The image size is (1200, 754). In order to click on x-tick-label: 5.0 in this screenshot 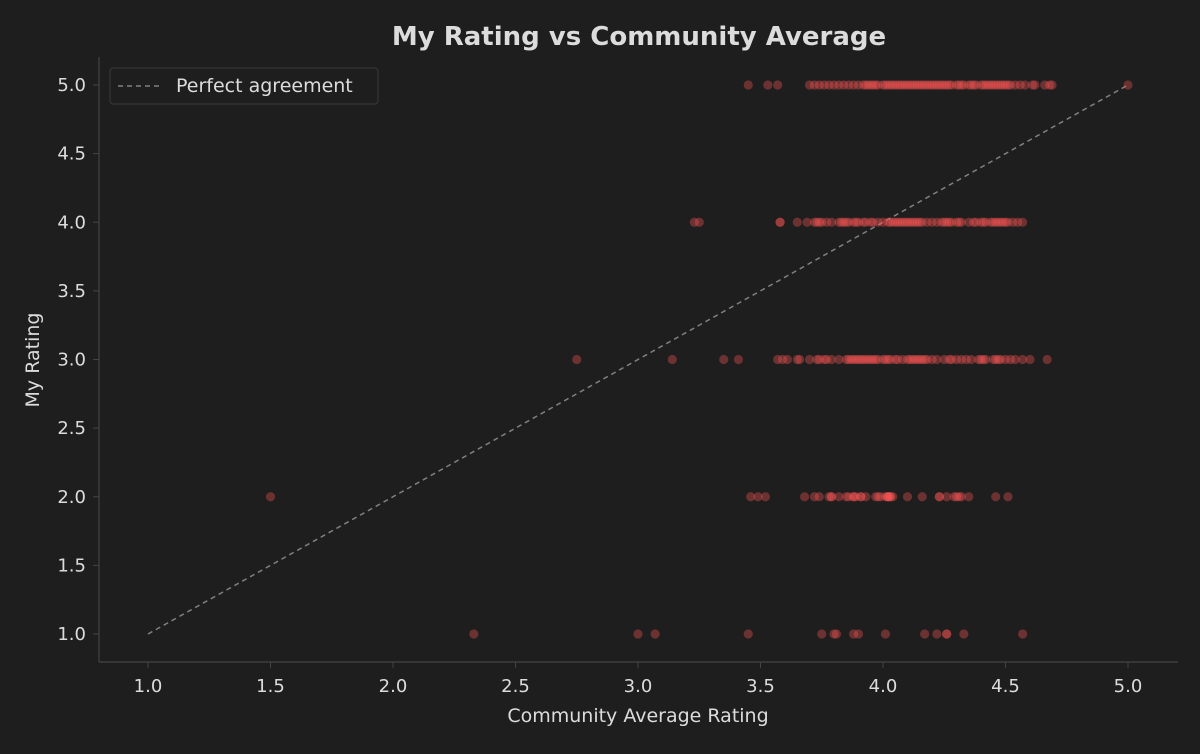, I will do `click(1128, 686)`.